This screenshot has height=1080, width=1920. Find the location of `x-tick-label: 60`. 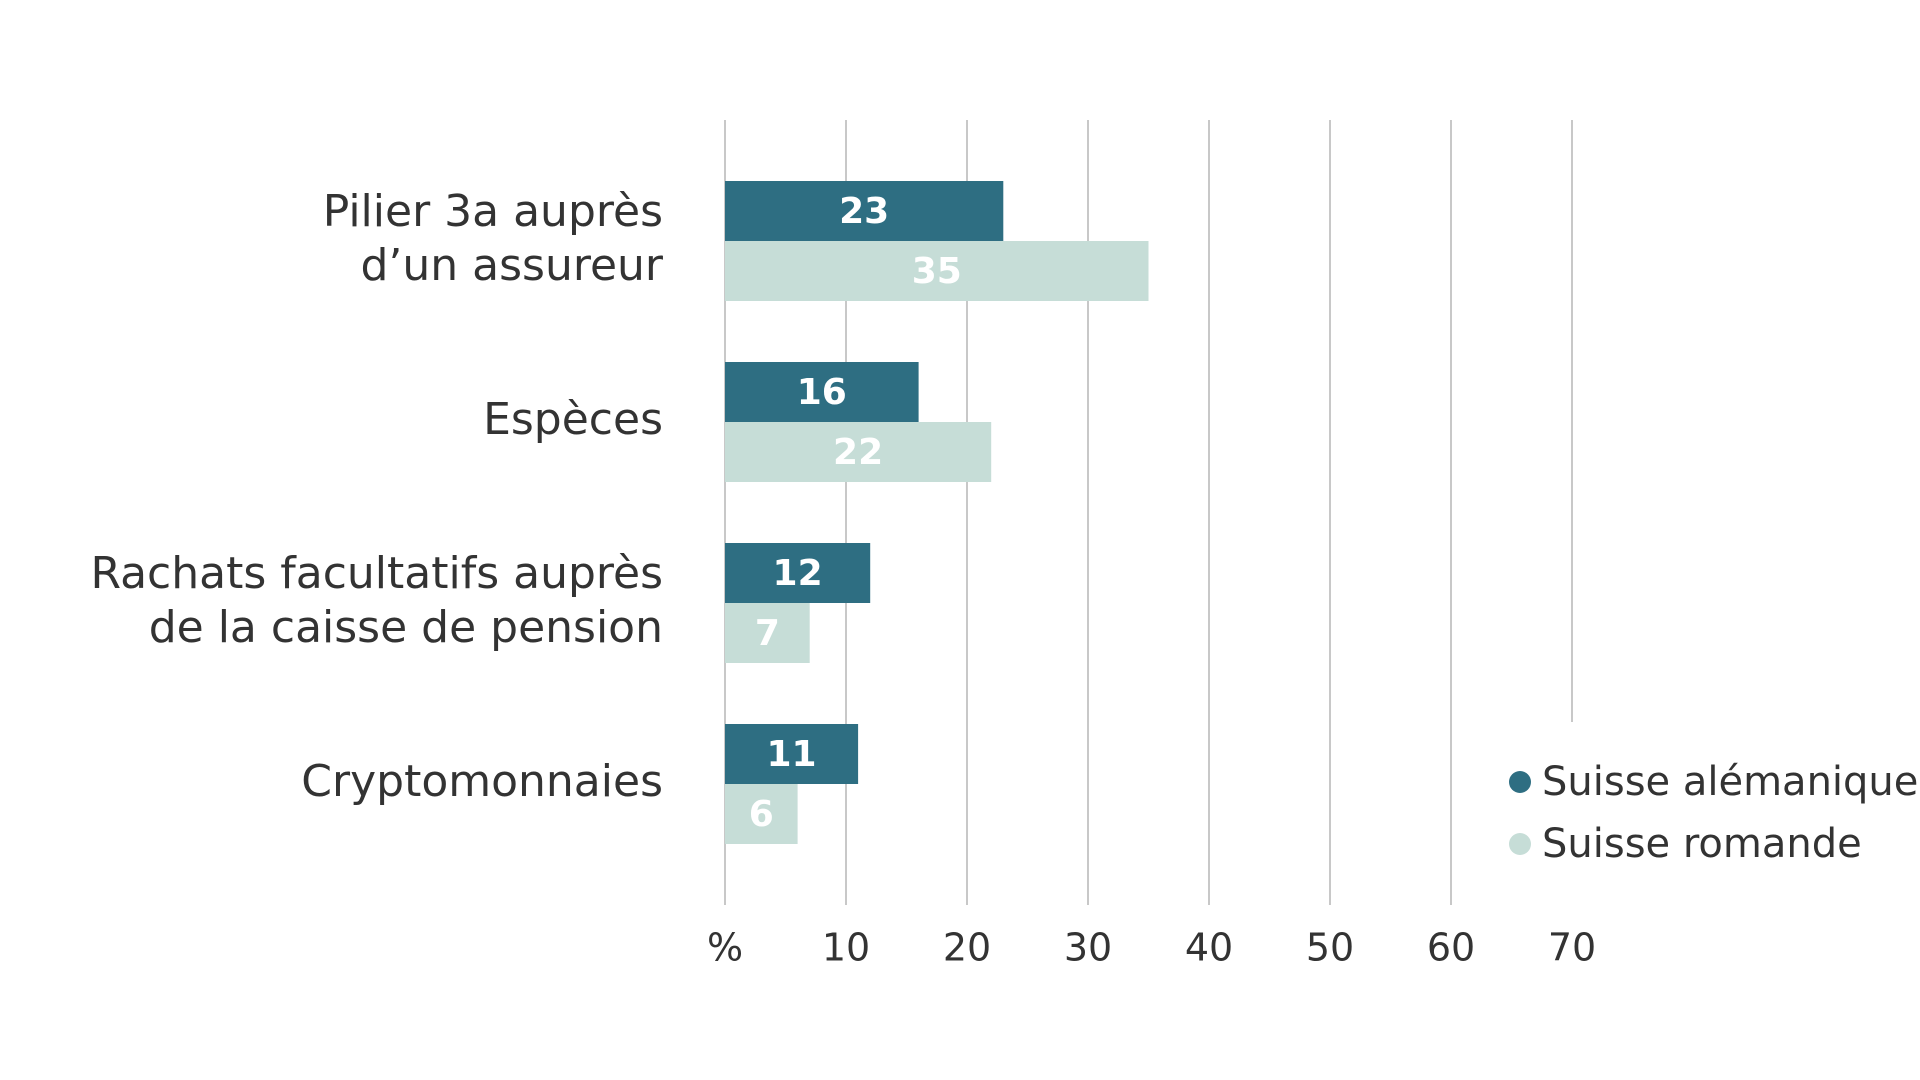

x-tick-label: 60 is located at coordinates (1451, 948).